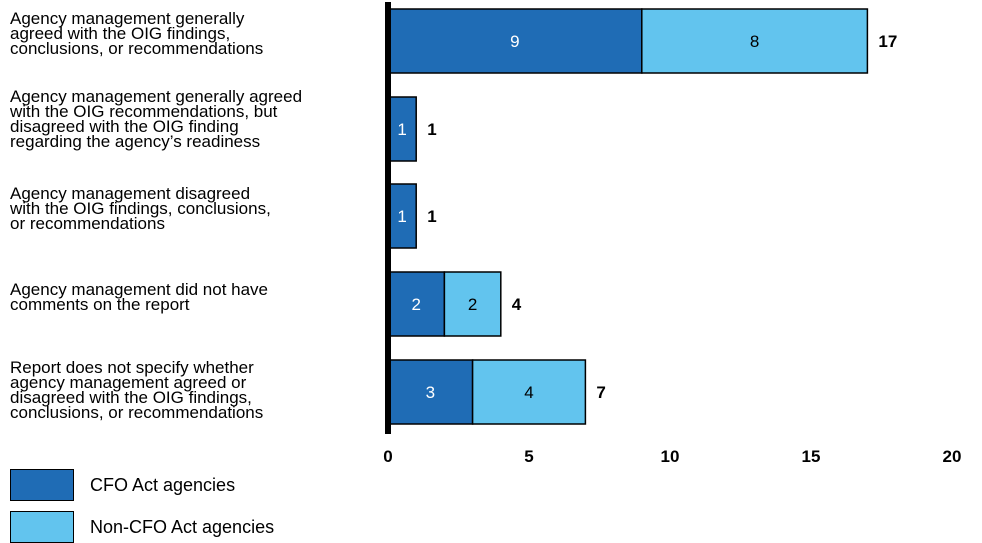  Describe the element at coordinates (514, 41) in the screenshot. I see `bar-value-label: 9` at that location.